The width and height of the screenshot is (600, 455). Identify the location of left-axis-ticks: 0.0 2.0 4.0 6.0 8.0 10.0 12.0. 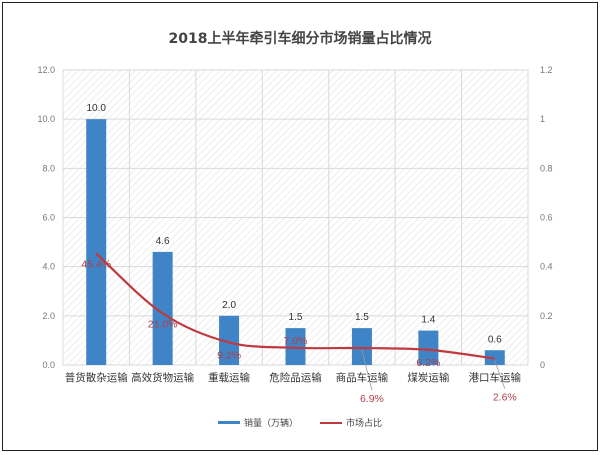
(46, 217).